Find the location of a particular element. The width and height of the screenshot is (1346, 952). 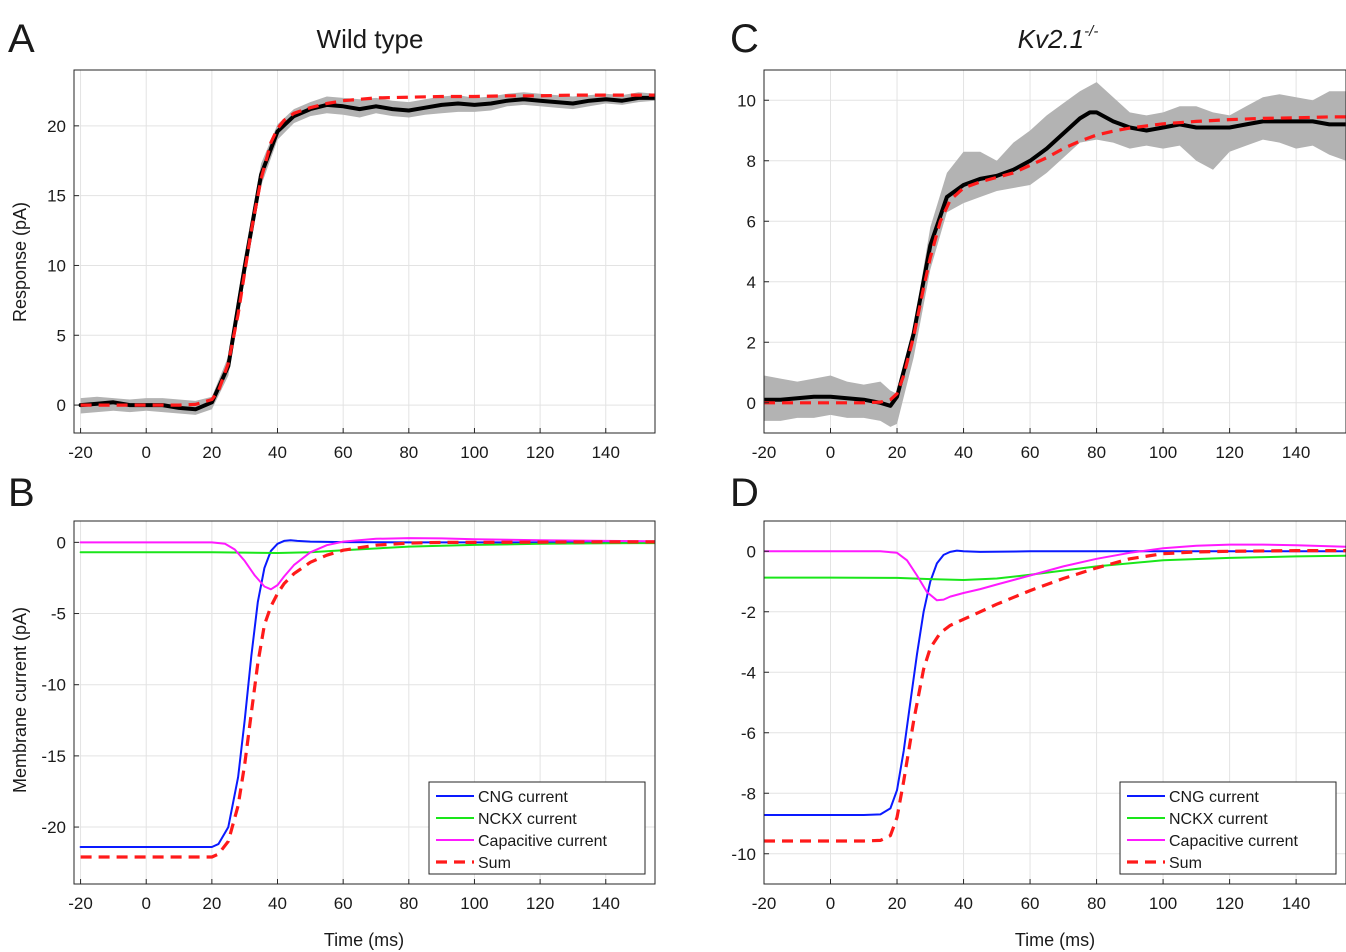

panel-d-xtick-label: 60 is located at coordinates (1030, 903).